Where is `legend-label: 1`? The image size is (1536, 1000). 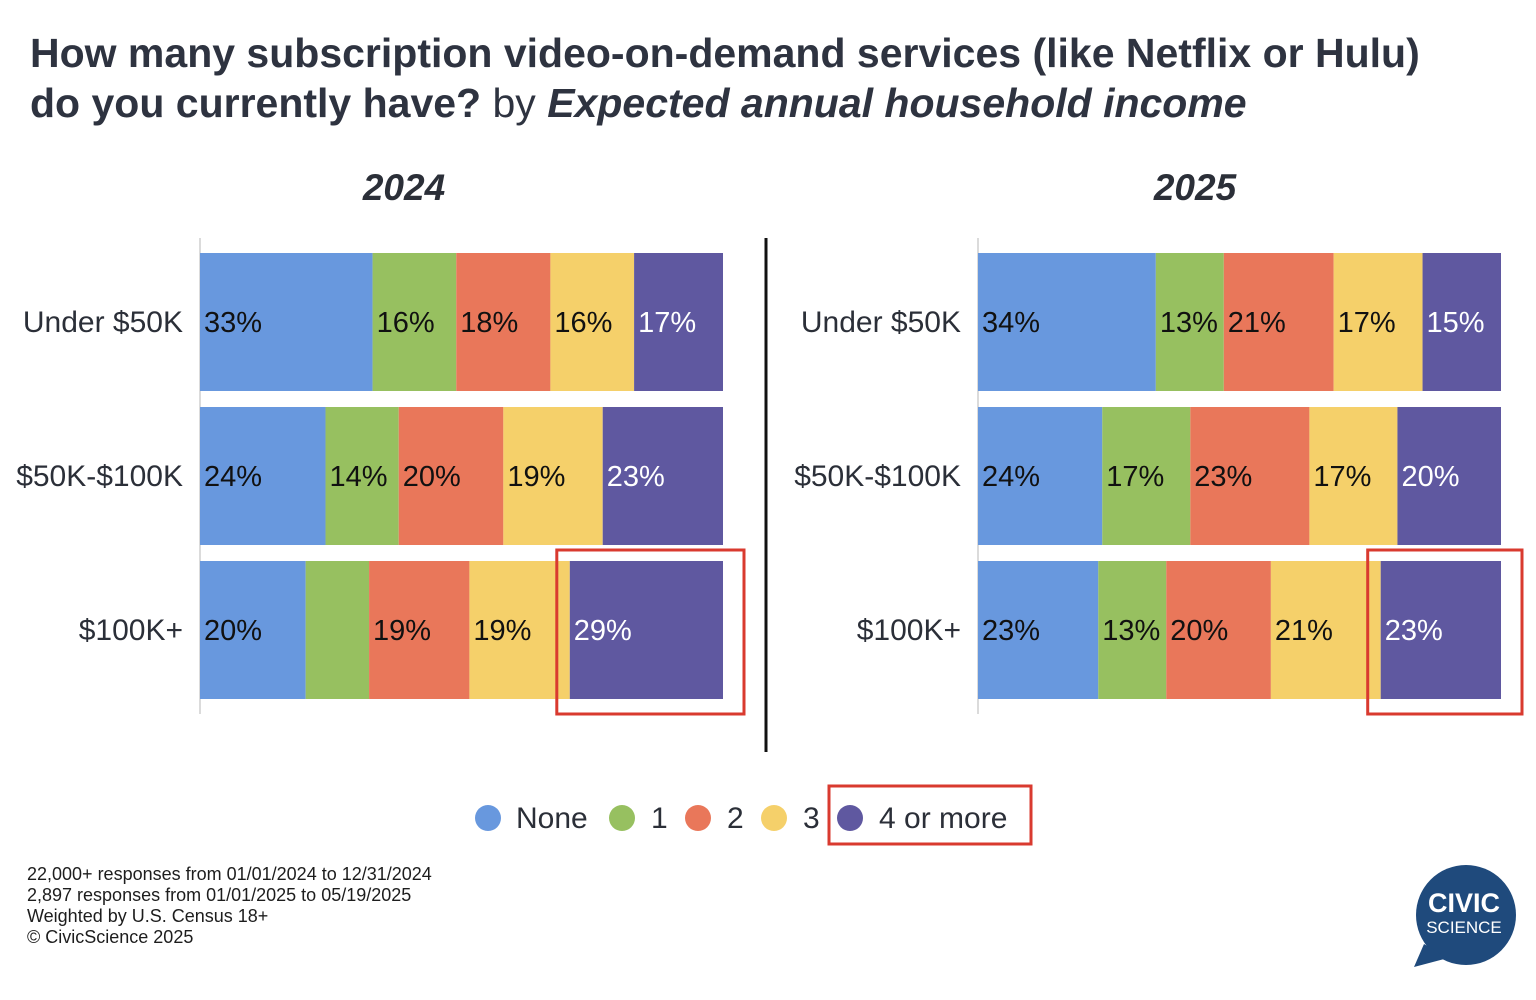 legend-label: 1 is located at coordinates (659, 818).